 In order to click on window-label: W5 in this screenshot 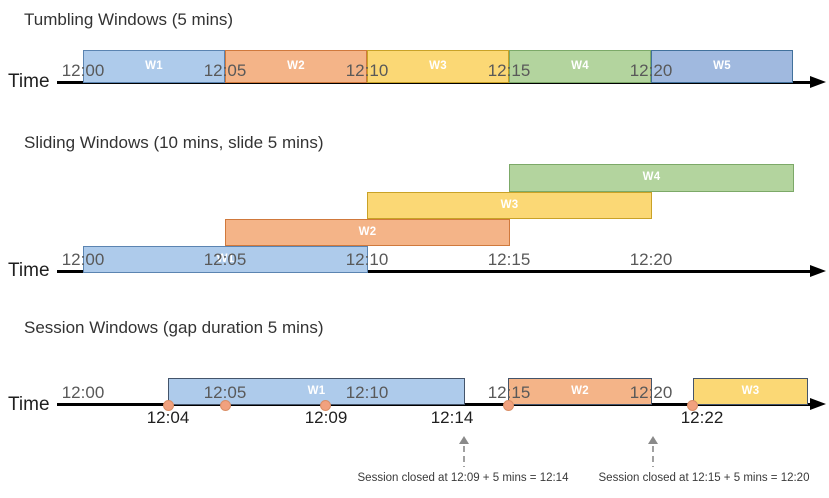, I will do `click(722, 65)`.